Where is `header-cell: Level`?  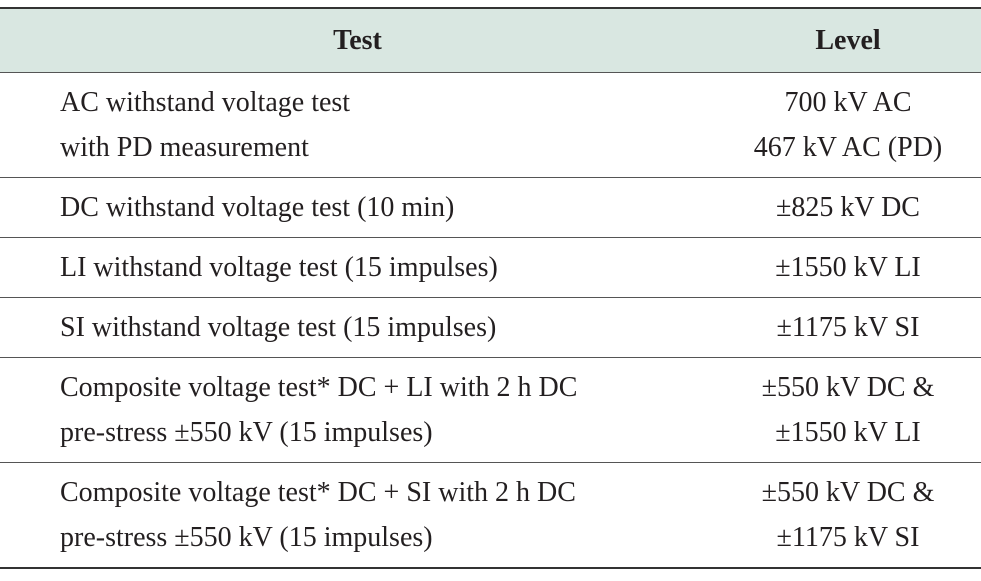 header-cell: Level is located at coordinates (848, 40).